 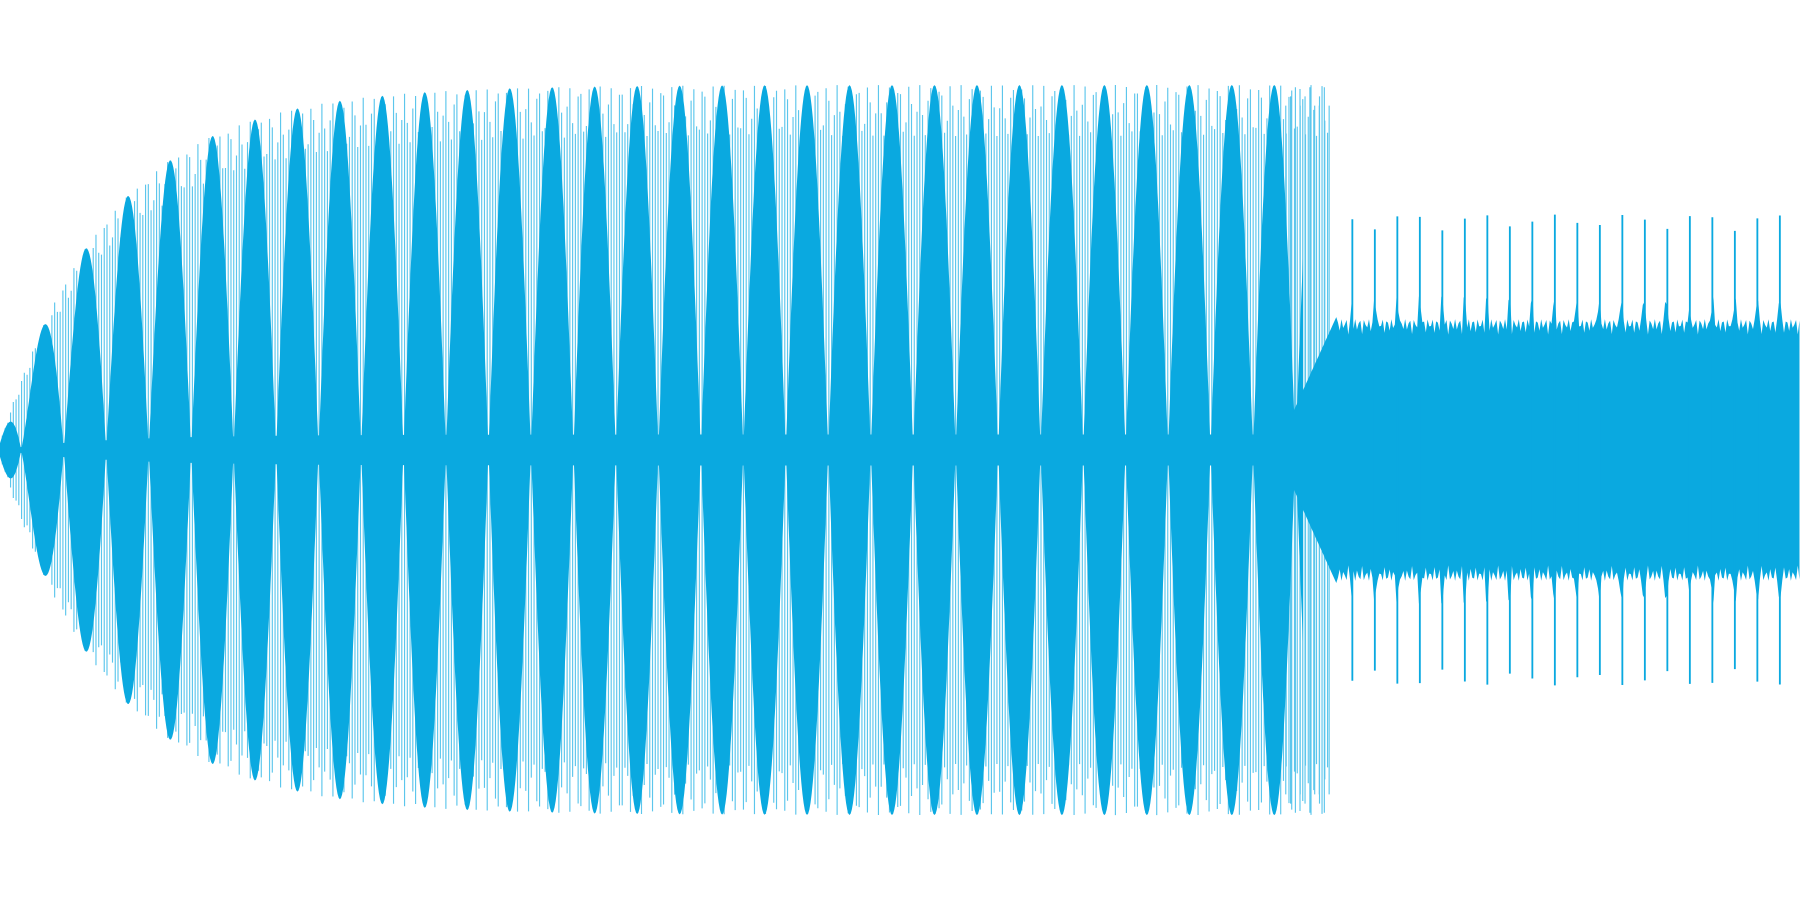 What do you see at coordinates (1545, 450) in the screenshot?
I see `waveform-tail` at bounding box center [1545, 450].